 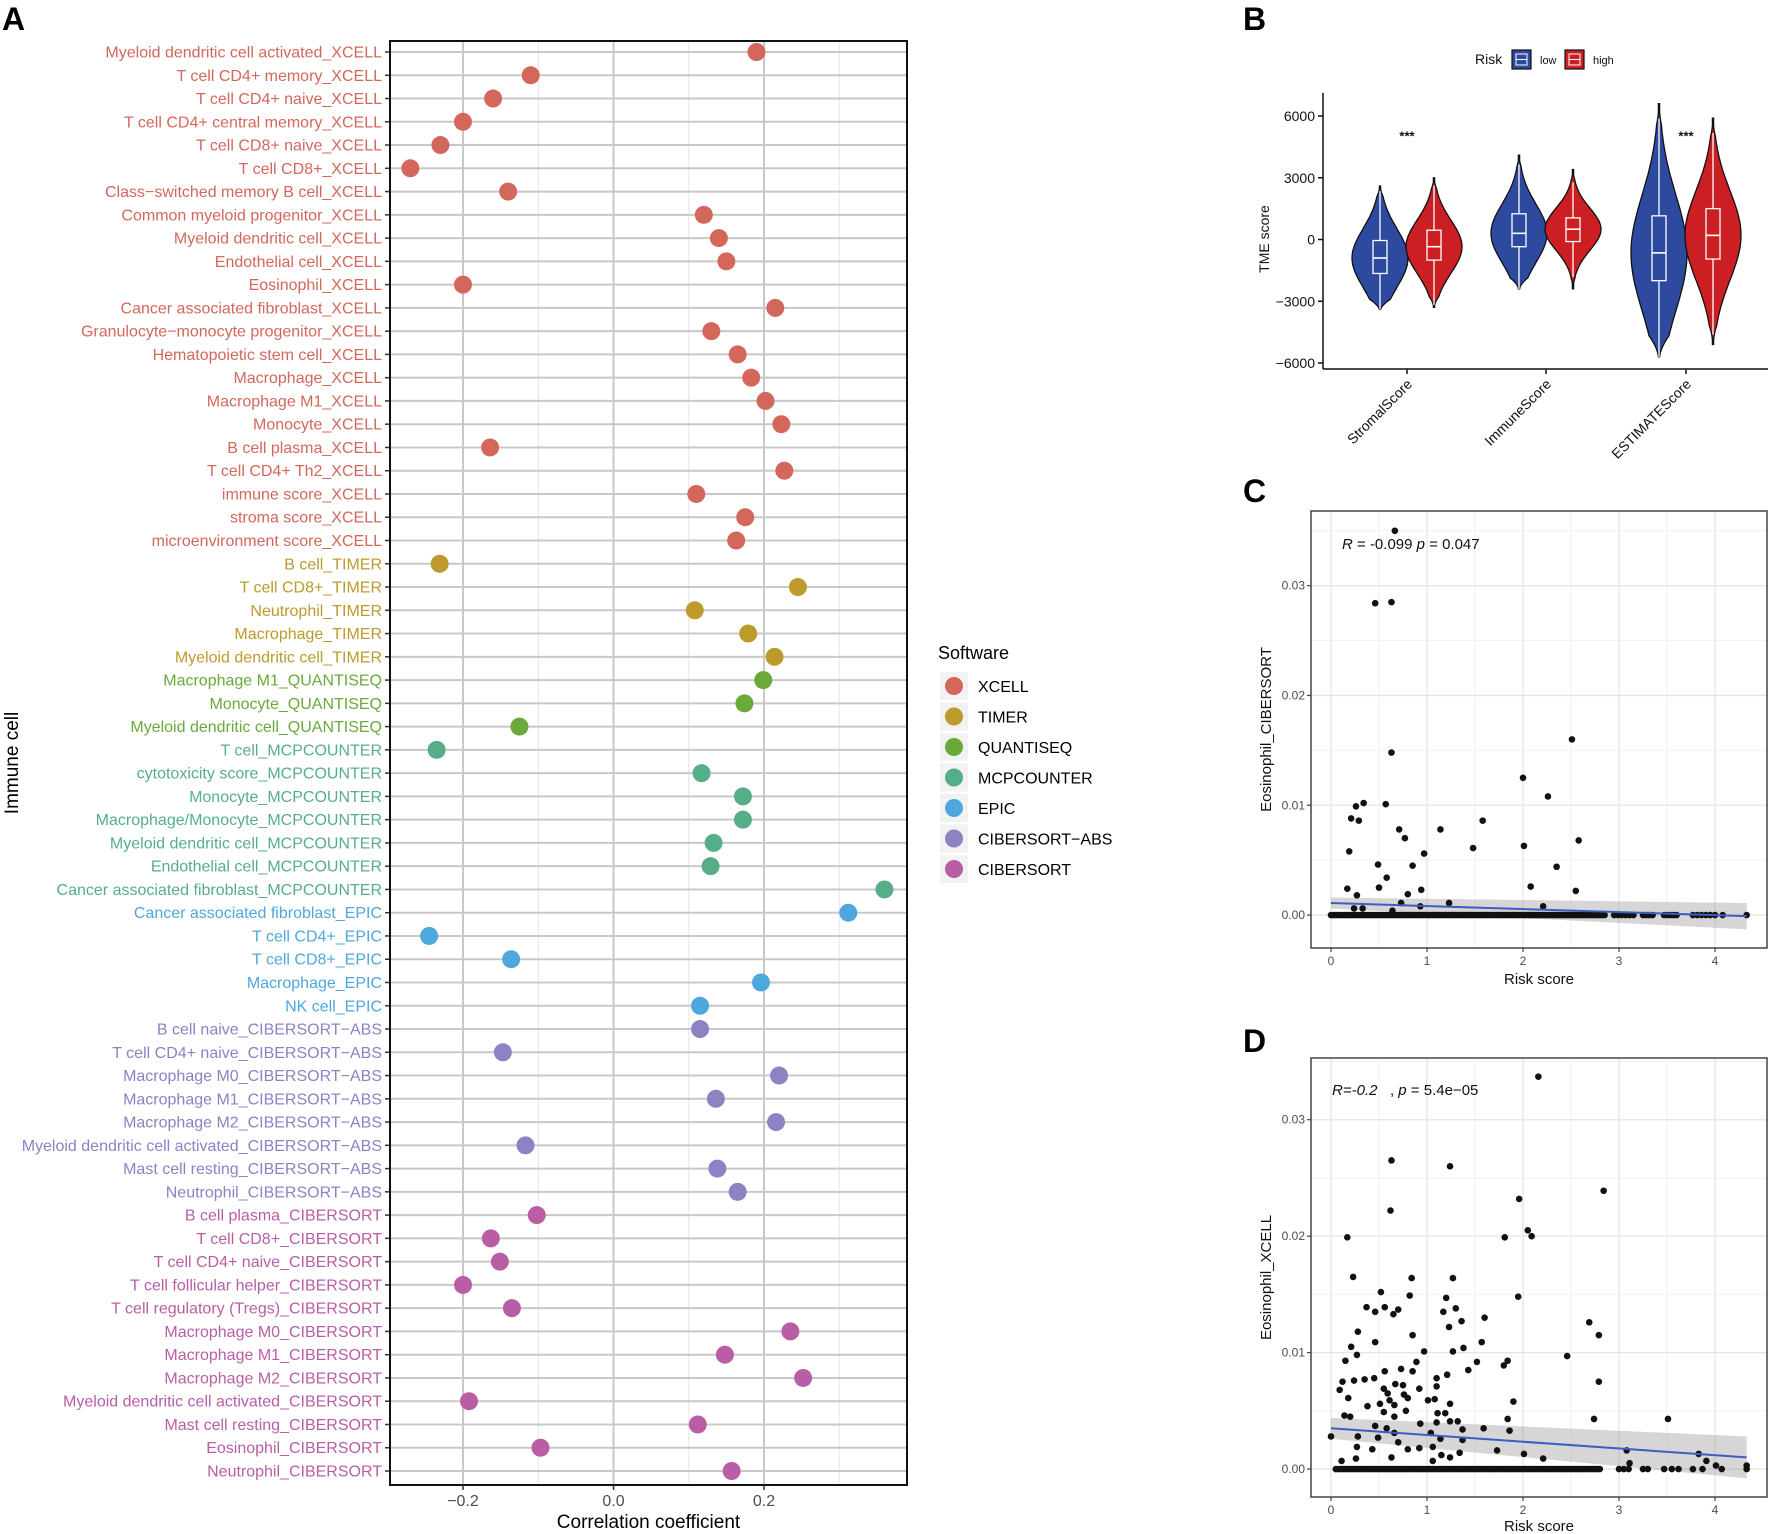 What do you see at coordinates (1489, 59) in the screenshot?
I see `legend-title: Risk` at bounding box center [1489, 59].